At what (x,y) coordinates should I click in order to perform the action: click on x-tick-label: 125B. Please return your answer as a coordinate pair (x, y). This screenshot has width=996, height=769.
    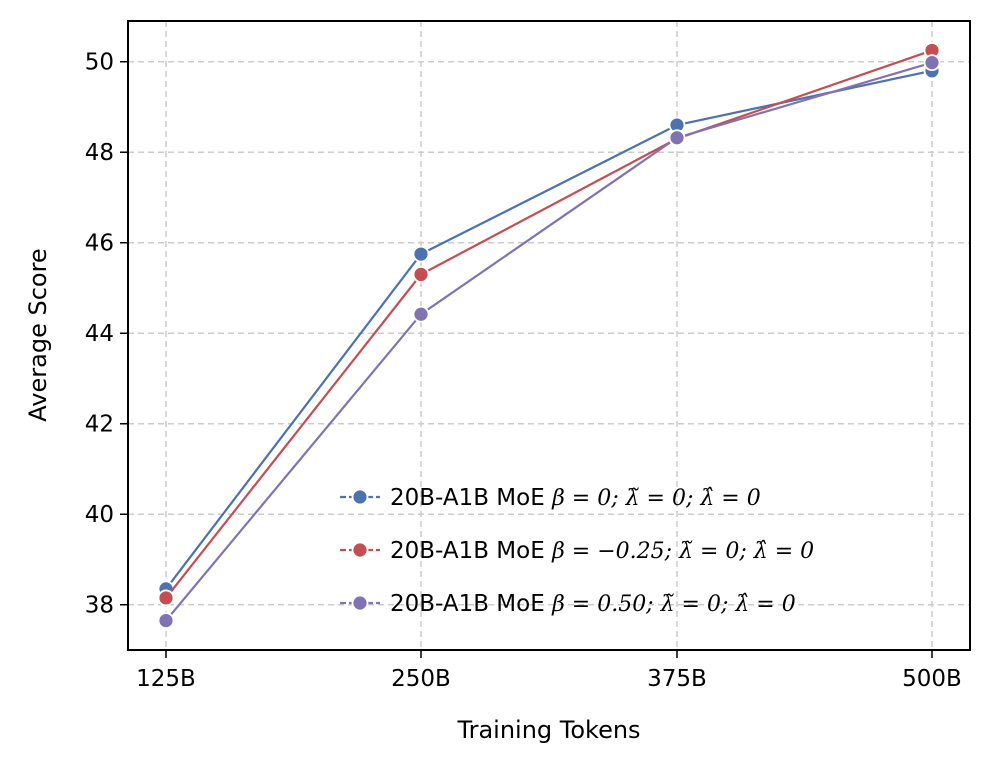
    Looking at the image, I should click on (166, 679).